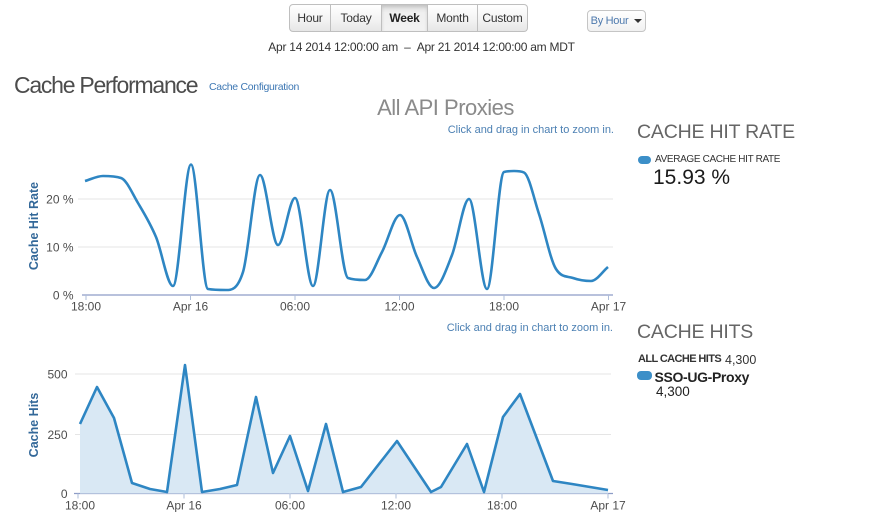 The image size is (885, 519). Describe the element at coordinates (34, 425) in the screenshot. I see `svg-text: Cache Hits` at that location.